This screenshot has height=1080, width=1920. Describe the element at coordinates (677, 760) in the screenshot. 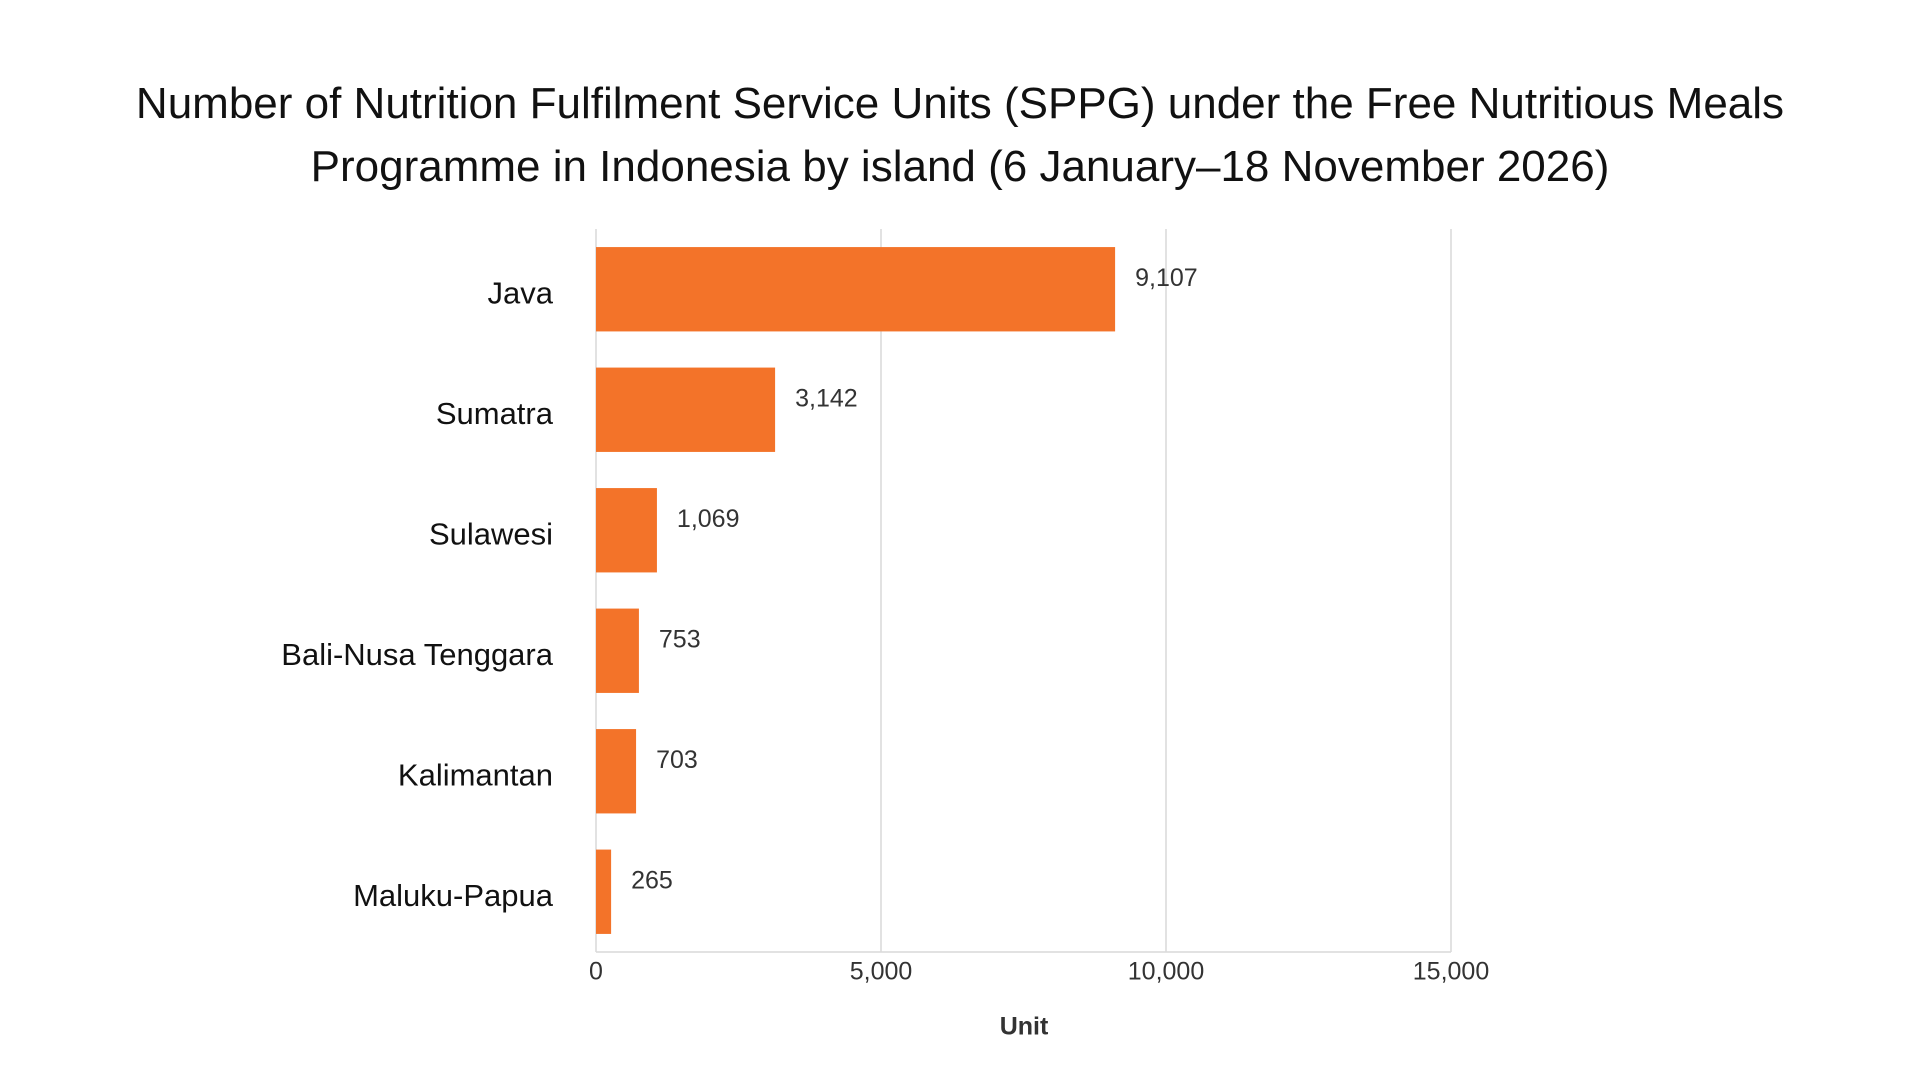

I see `value-label: 703` at that location.